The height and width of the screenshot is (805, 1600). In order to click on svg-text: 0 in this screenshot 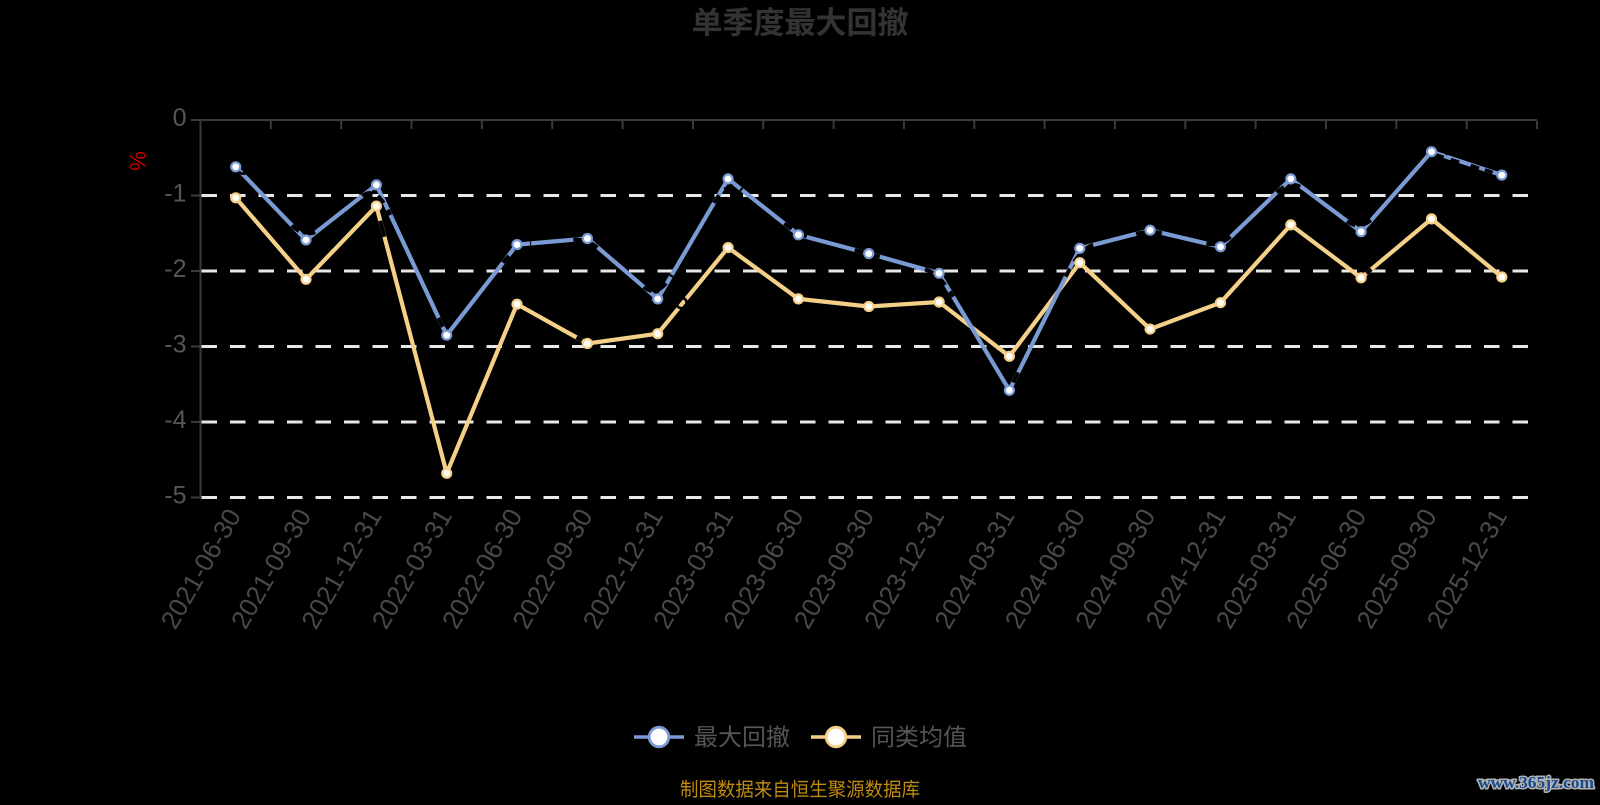, I will do `click(180, 118)`.